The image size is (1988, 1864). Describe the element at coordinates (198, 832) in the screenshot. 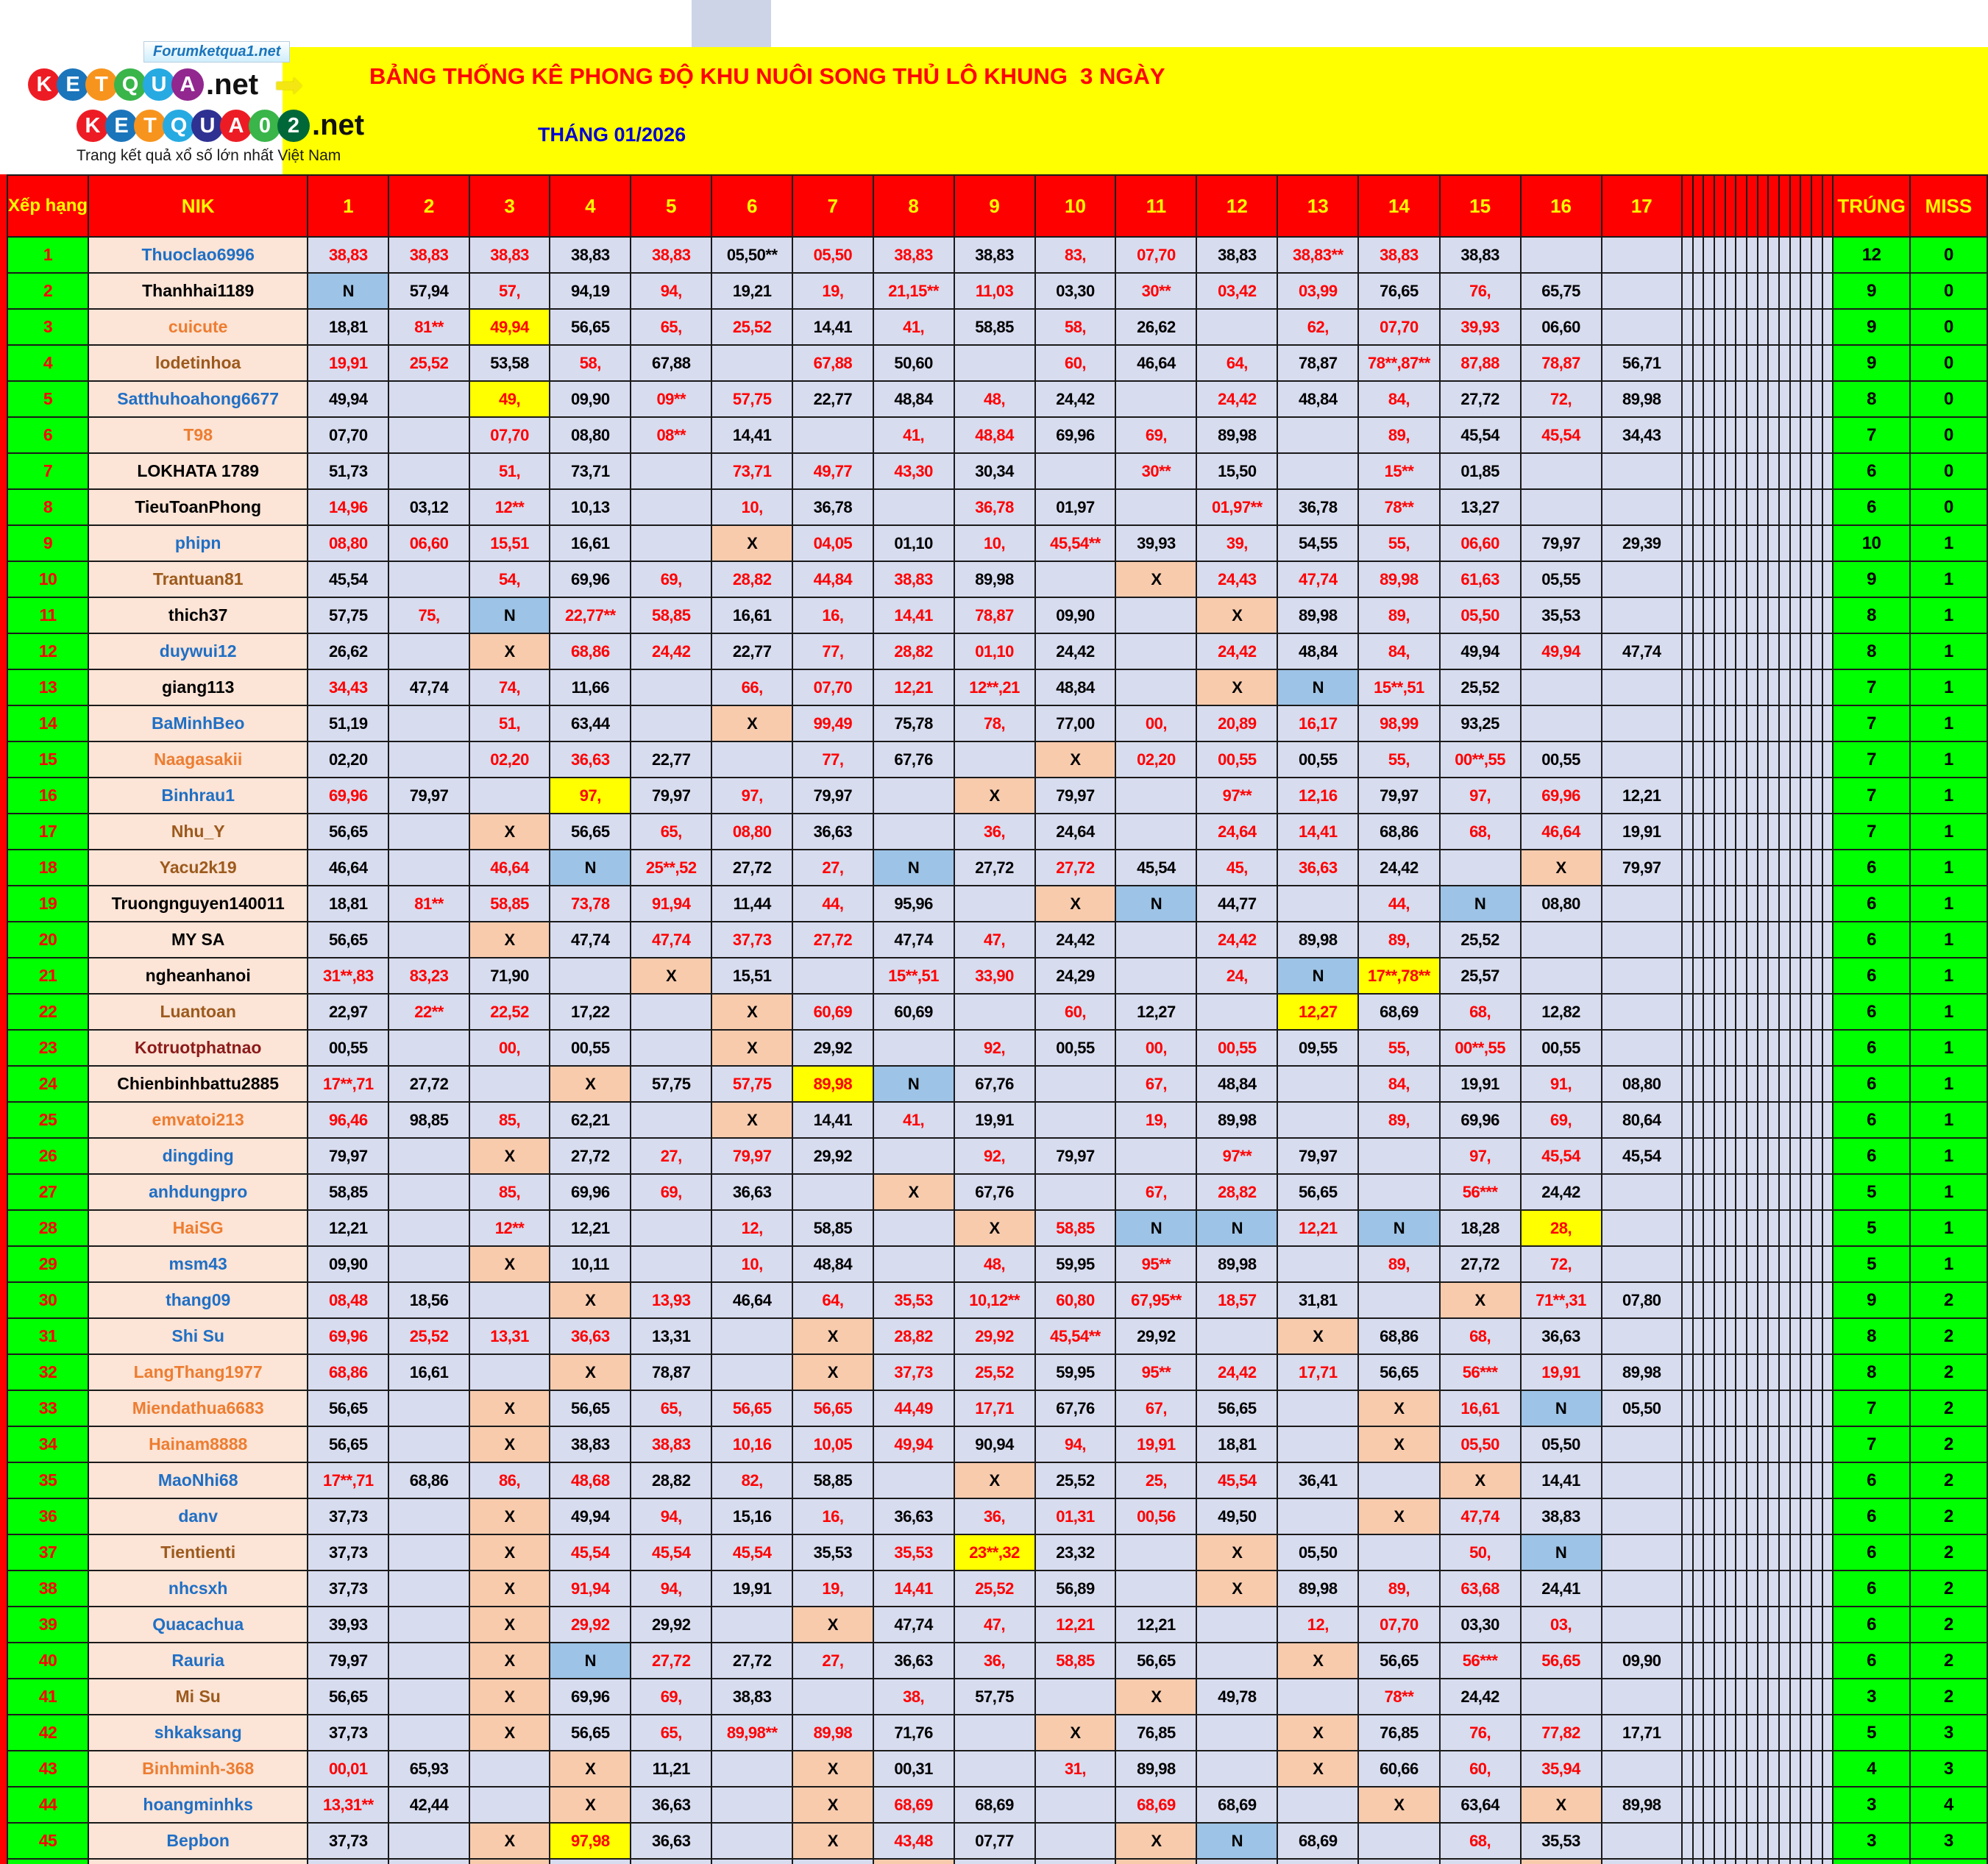

I see `player-name-cell: Nhu_Y` at that location.